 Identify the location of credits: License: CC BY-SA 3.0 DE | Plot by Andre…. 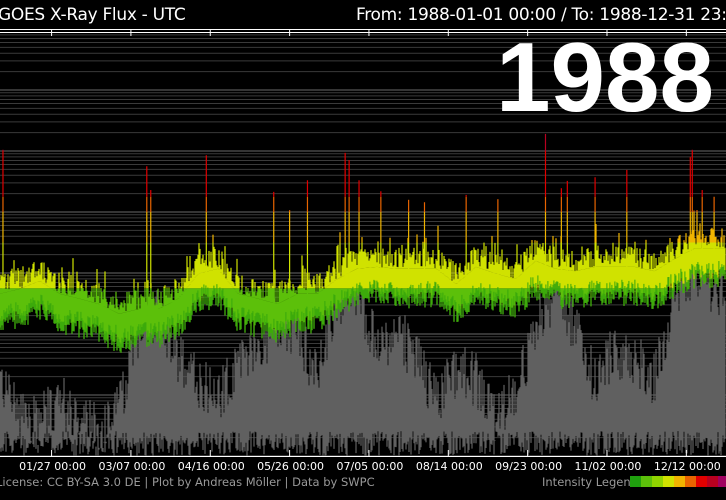
(187, 482).